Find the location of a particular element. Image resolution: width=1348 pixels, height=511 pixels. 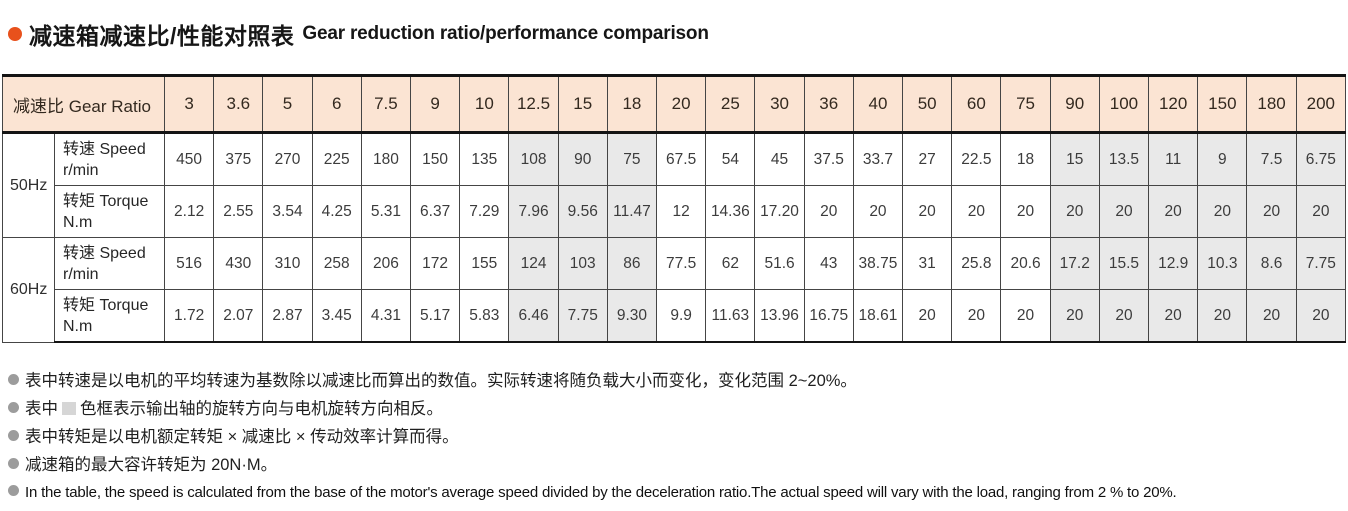

value-cell: 37.5 is located at coordinates (828, 159).